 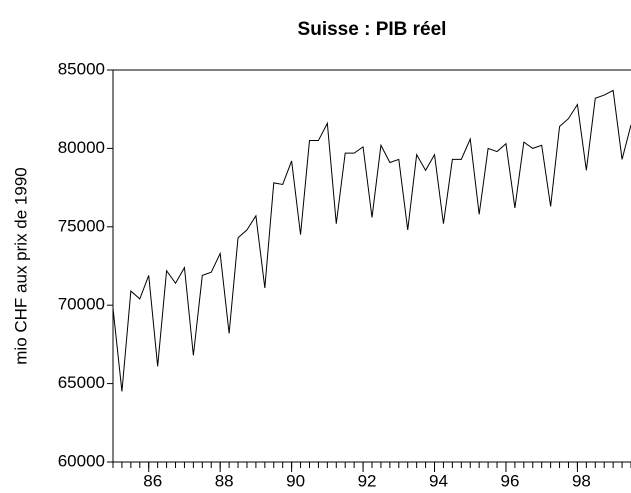 I want to click on x-tick-label: 86, so click(x=152, y=480).